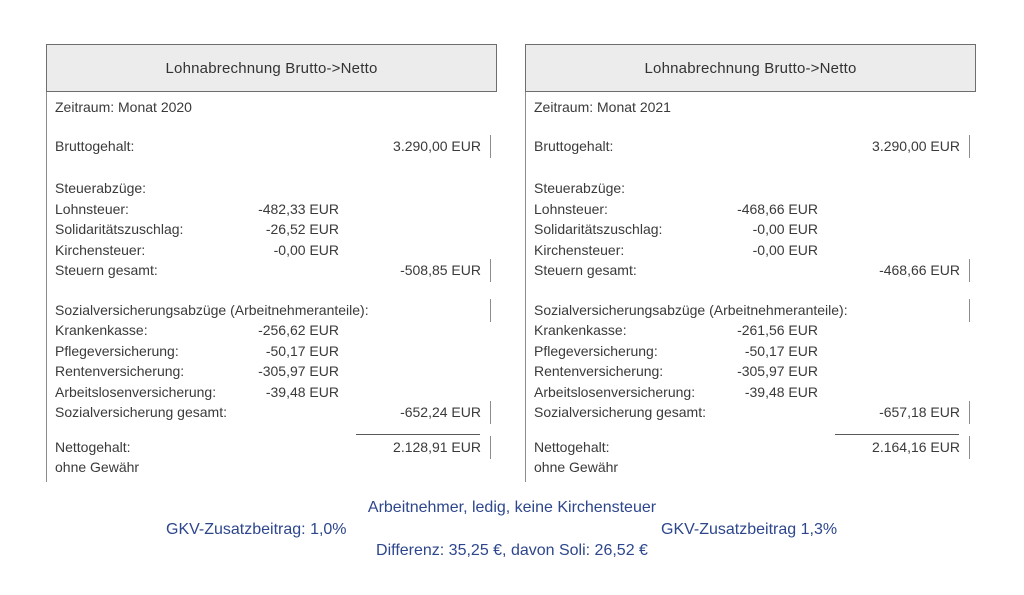 The width and height of the screenshot is (1024, 595). Describe the element at coordinates (298, 208) in the screenshot. I see `row-amount: -482,33 EUR` at that location.